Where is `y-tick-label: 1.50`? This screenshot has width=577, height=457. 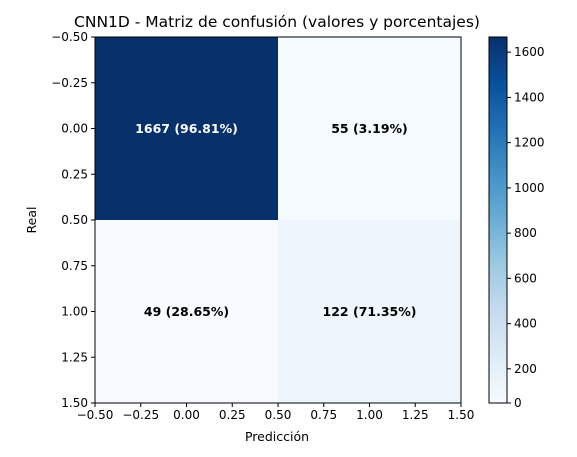
y-tick-label: 1.50 is located at coordinates (74, 403).